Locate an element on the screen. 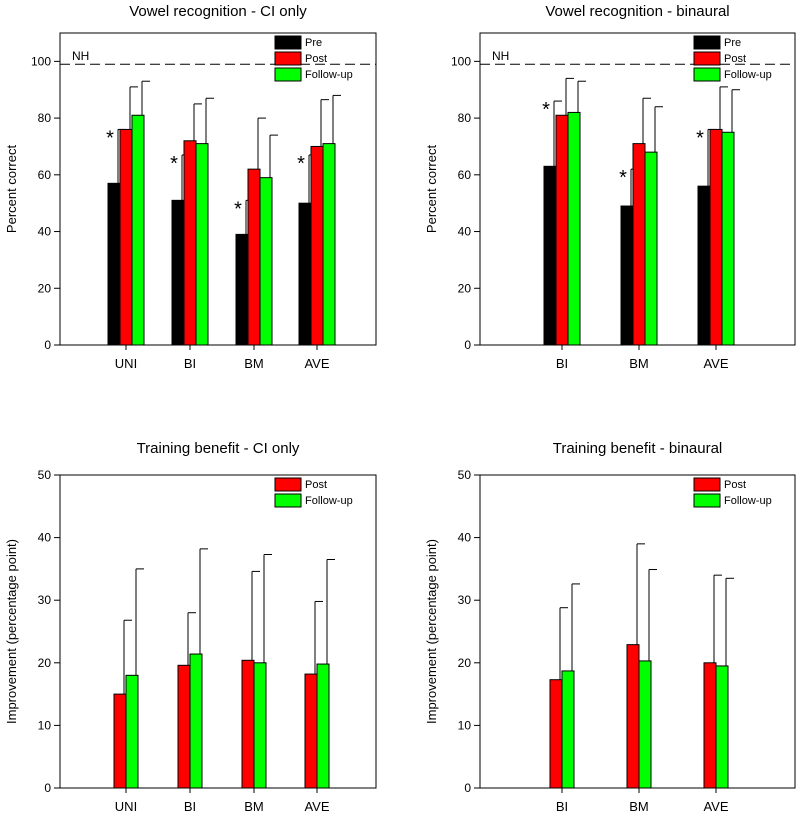  significance-star-bm: * is located at coordinates (623, 178).